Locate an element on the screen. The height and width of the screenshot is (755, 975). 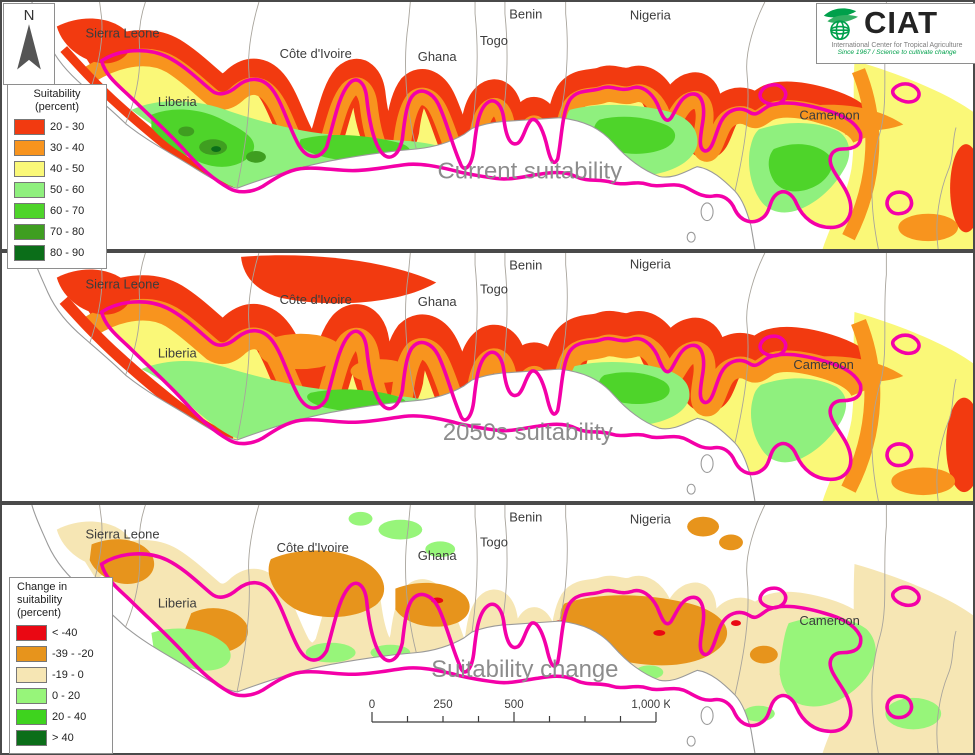
legend-label: 30 - 40 is located at coordinates (67, 148).